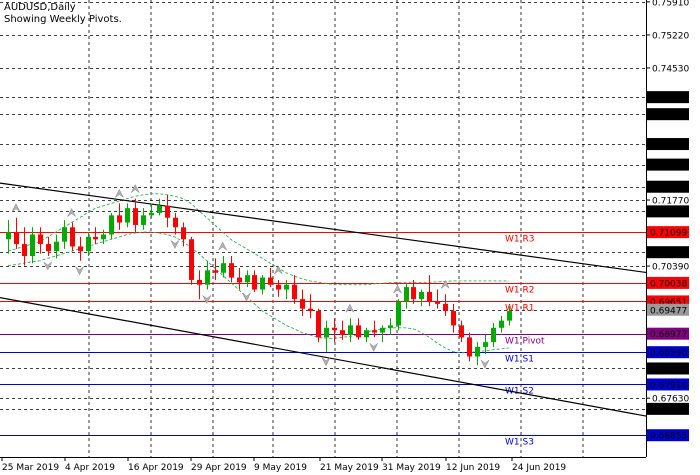 The height and width of the screenshot is (475, 700). I want to click on price-label-5: 0.72940, so click(668, 146).